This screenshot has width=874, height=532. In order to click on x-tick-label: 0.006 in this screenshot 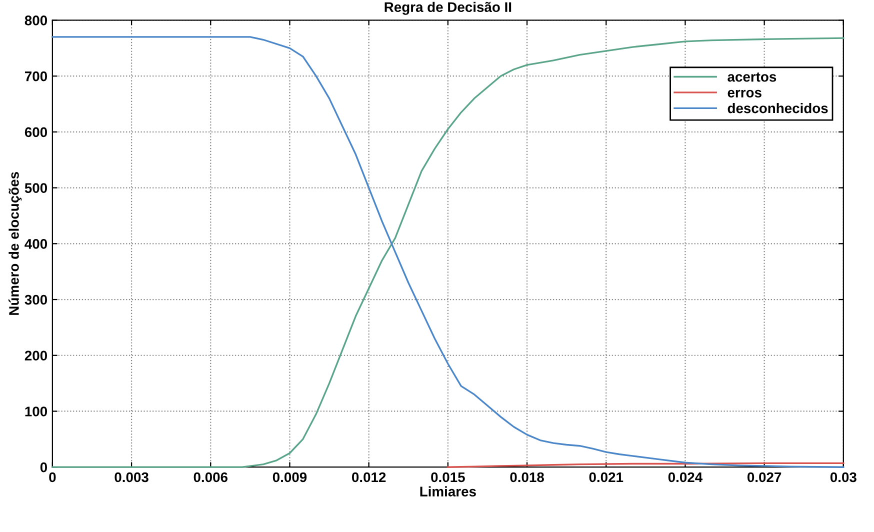, I will do `click(211, 477)`.